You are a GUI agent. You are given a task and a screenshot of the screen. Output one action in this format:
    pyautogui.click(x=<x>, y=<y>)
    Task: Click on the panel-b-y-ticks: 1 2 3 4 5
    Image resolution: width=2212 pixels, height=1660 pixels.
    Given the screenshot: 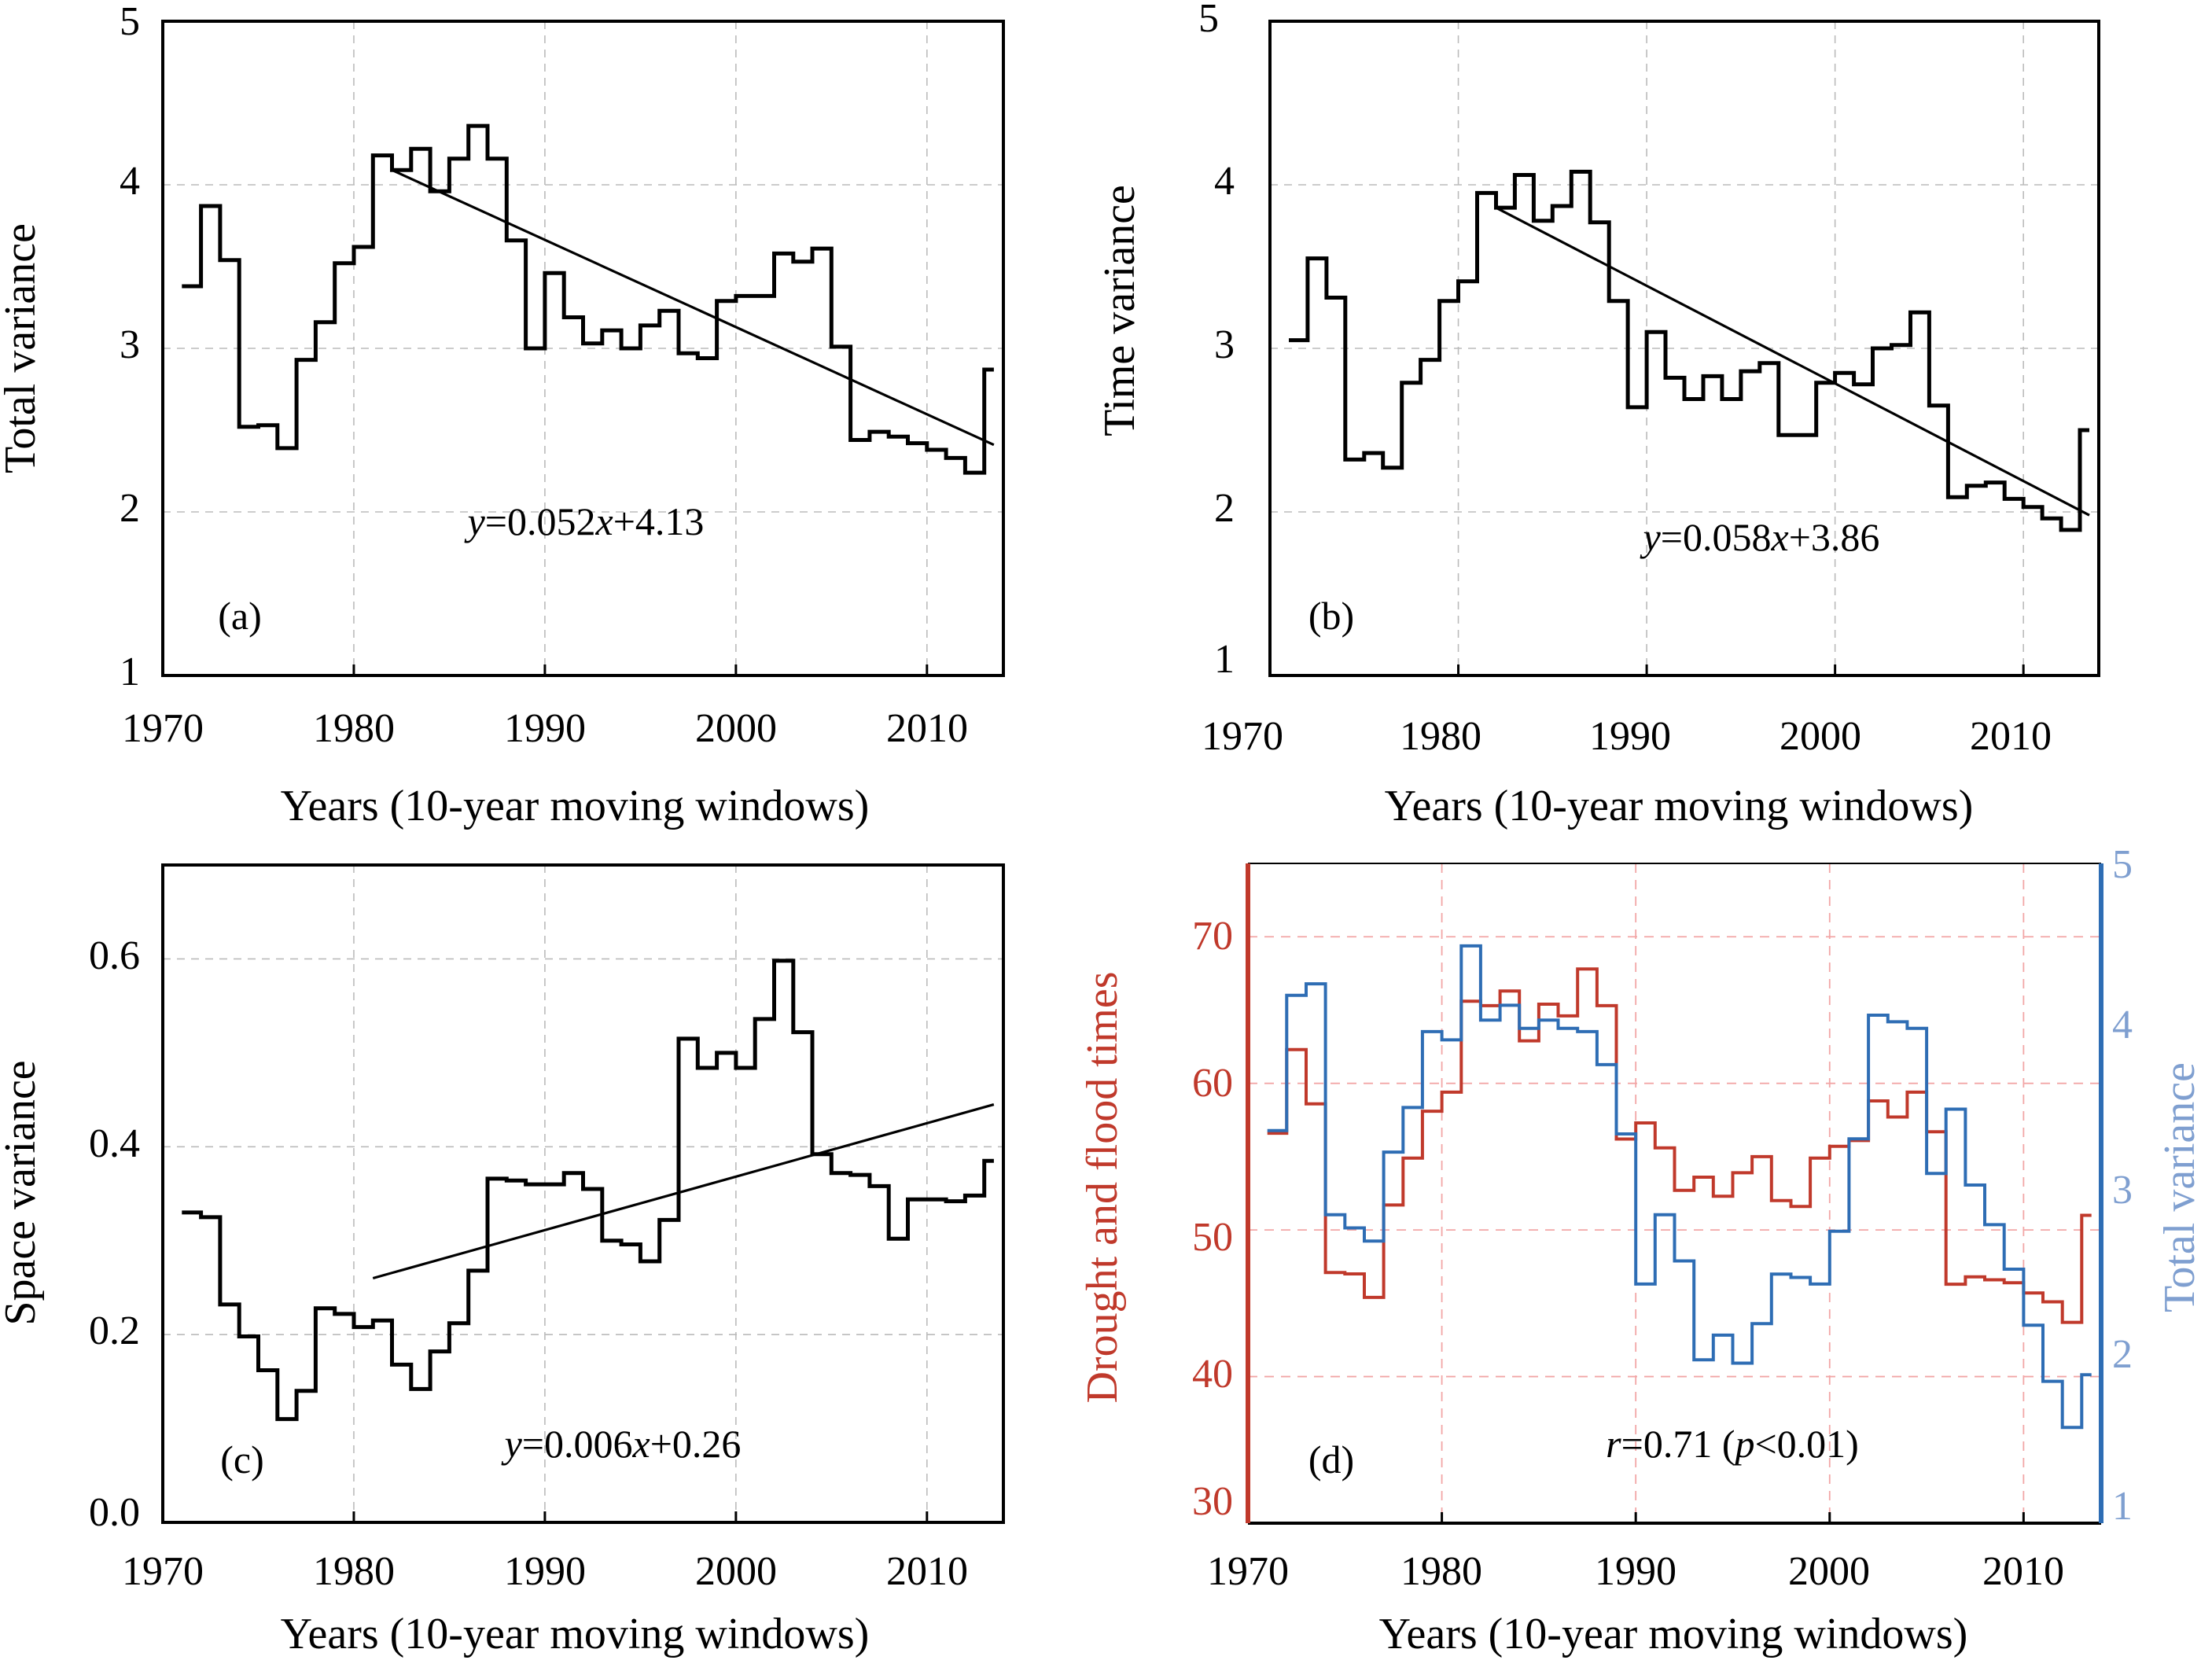 What is the action you would take?
    pyautogui.click(x=1216, y=341)
    